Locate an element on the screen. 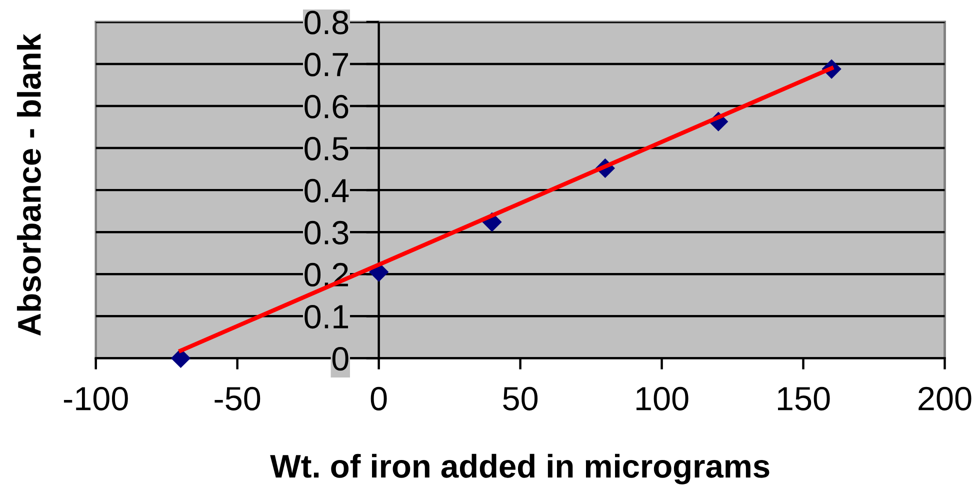 The height and width of the screenshot is (488, 978). y-tick-label: 0 is located at coordinates (340, 358).